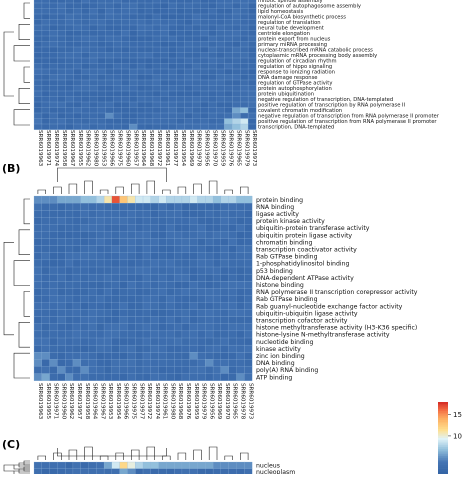 This screenshot has height=478, width=474. Describe the element at coordinates (119, 148) in the screenshot. I see `column-label: SRR6019975` at that location.